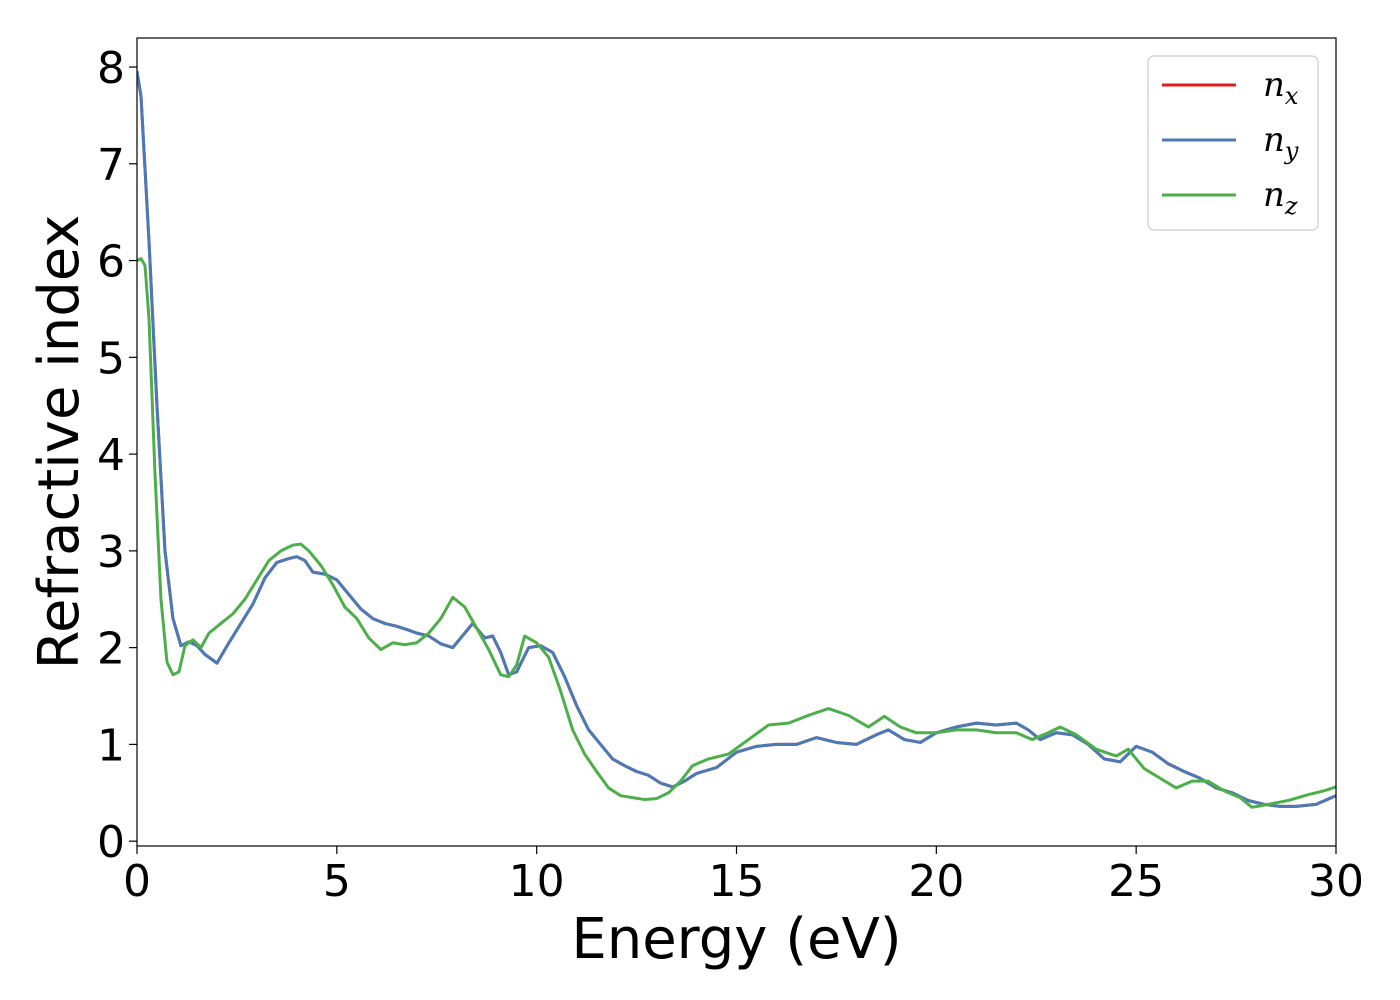  I want to click on y-tick-label: 3, so click(111, 552).